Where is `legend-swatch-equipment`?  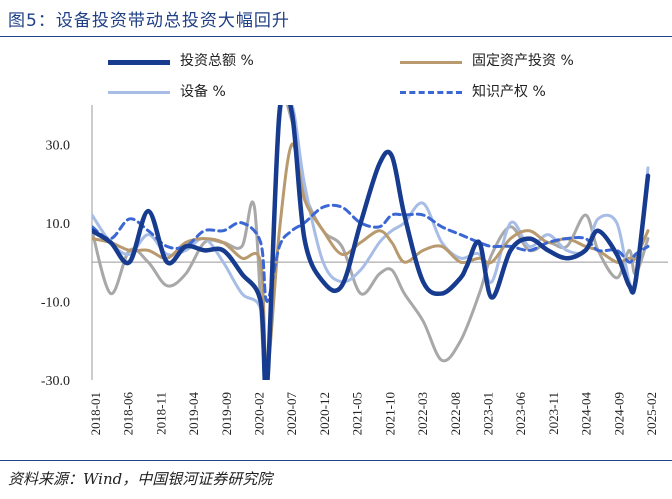
legend-swatch-equipment is located at coordinates (139, 92).